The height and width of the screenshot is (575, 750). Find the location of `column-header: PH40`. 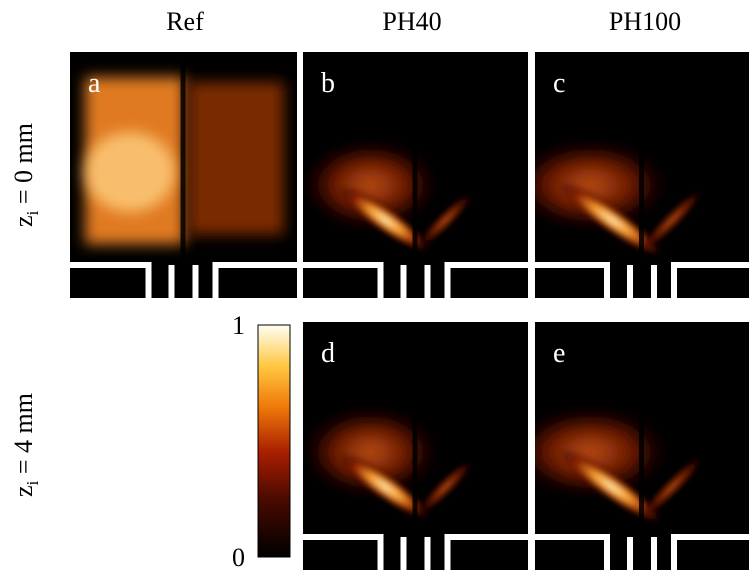

column-header: PH40 is located at coordinates (411, 21).